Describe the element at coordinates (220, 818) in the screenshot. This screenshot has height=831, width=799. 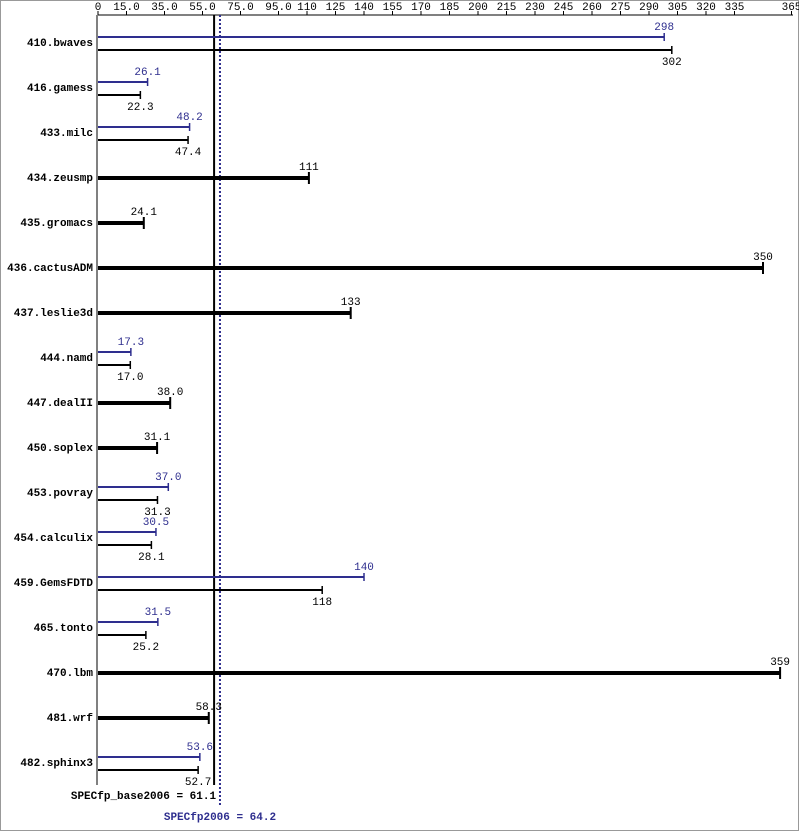
I see `peak-label: SPECfp2006 = 64.2` at that location.